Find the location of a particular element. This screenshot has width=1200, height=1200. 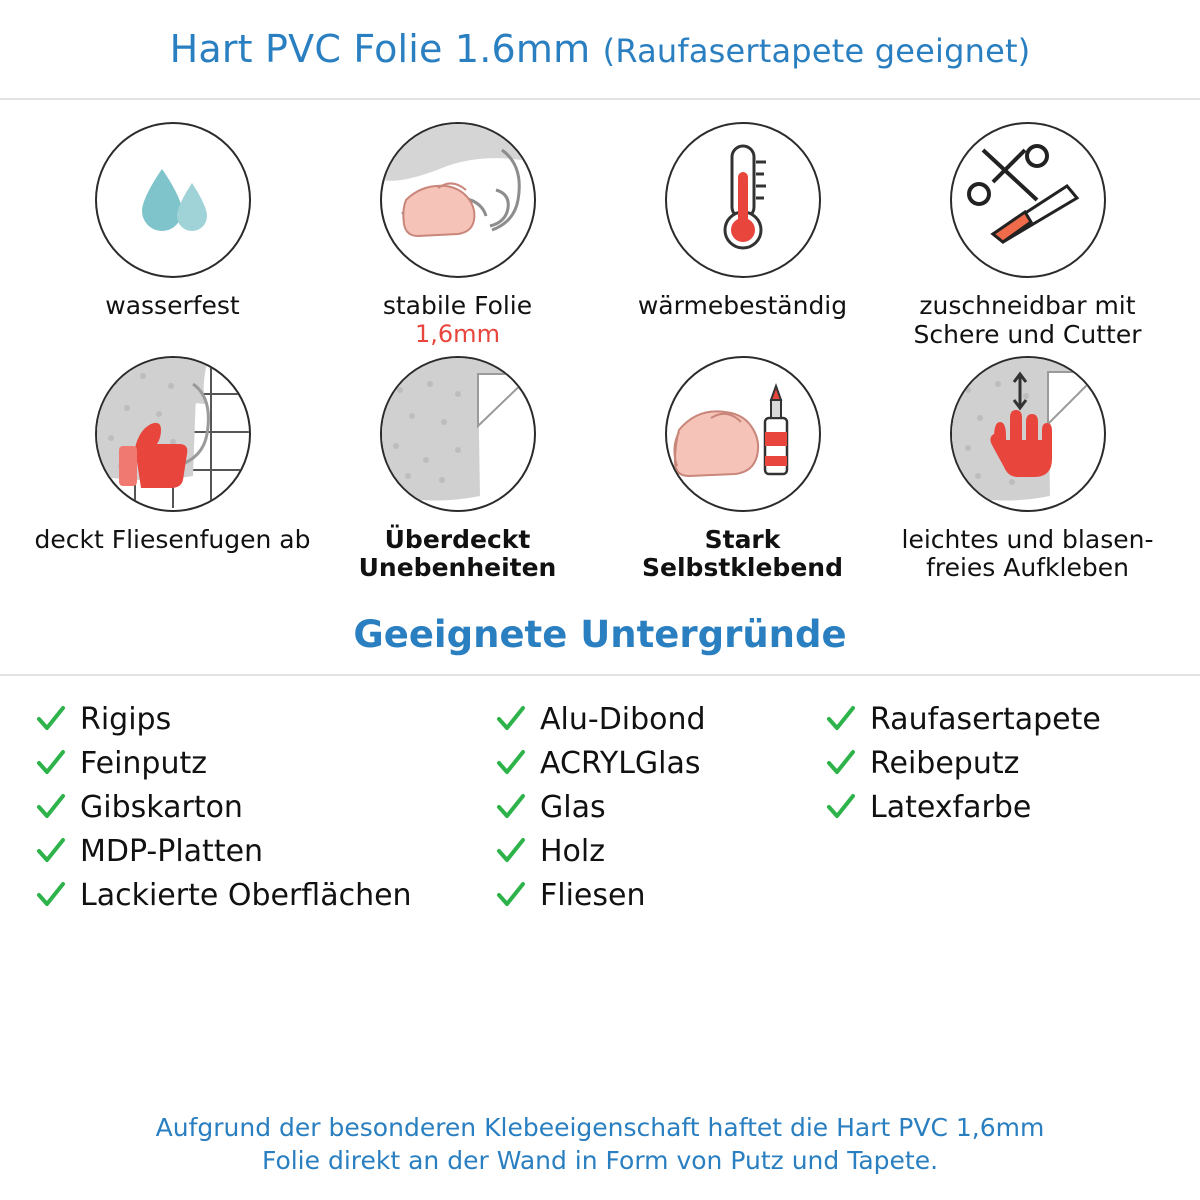

feature-caption: stabile Folie 1,6mm is located at coordinates (457, 319).